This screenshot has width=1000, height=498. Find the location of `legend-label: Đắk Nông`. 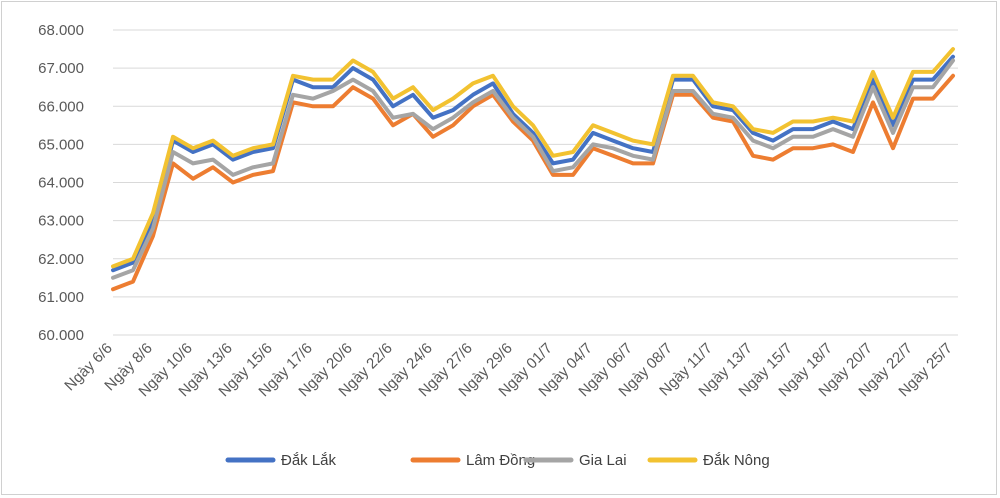

legend-label: Đắk Nông is located at coordinates (736, 460).